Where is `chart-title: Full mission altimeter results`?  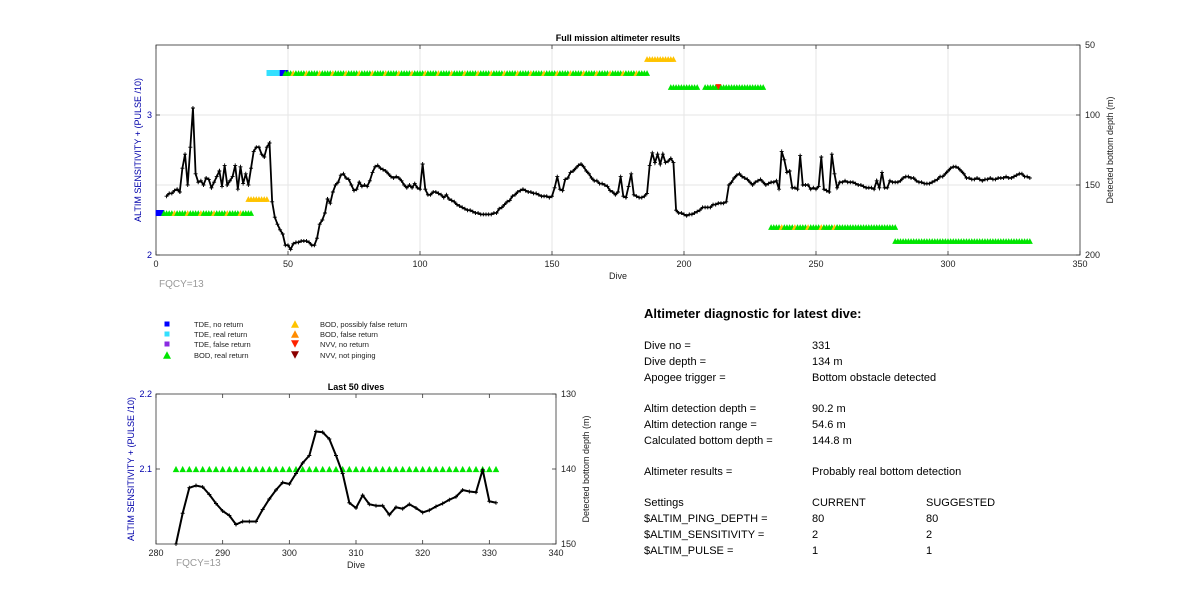
chart-title: Full mission altimeter results is located at coordinates (618, 38).